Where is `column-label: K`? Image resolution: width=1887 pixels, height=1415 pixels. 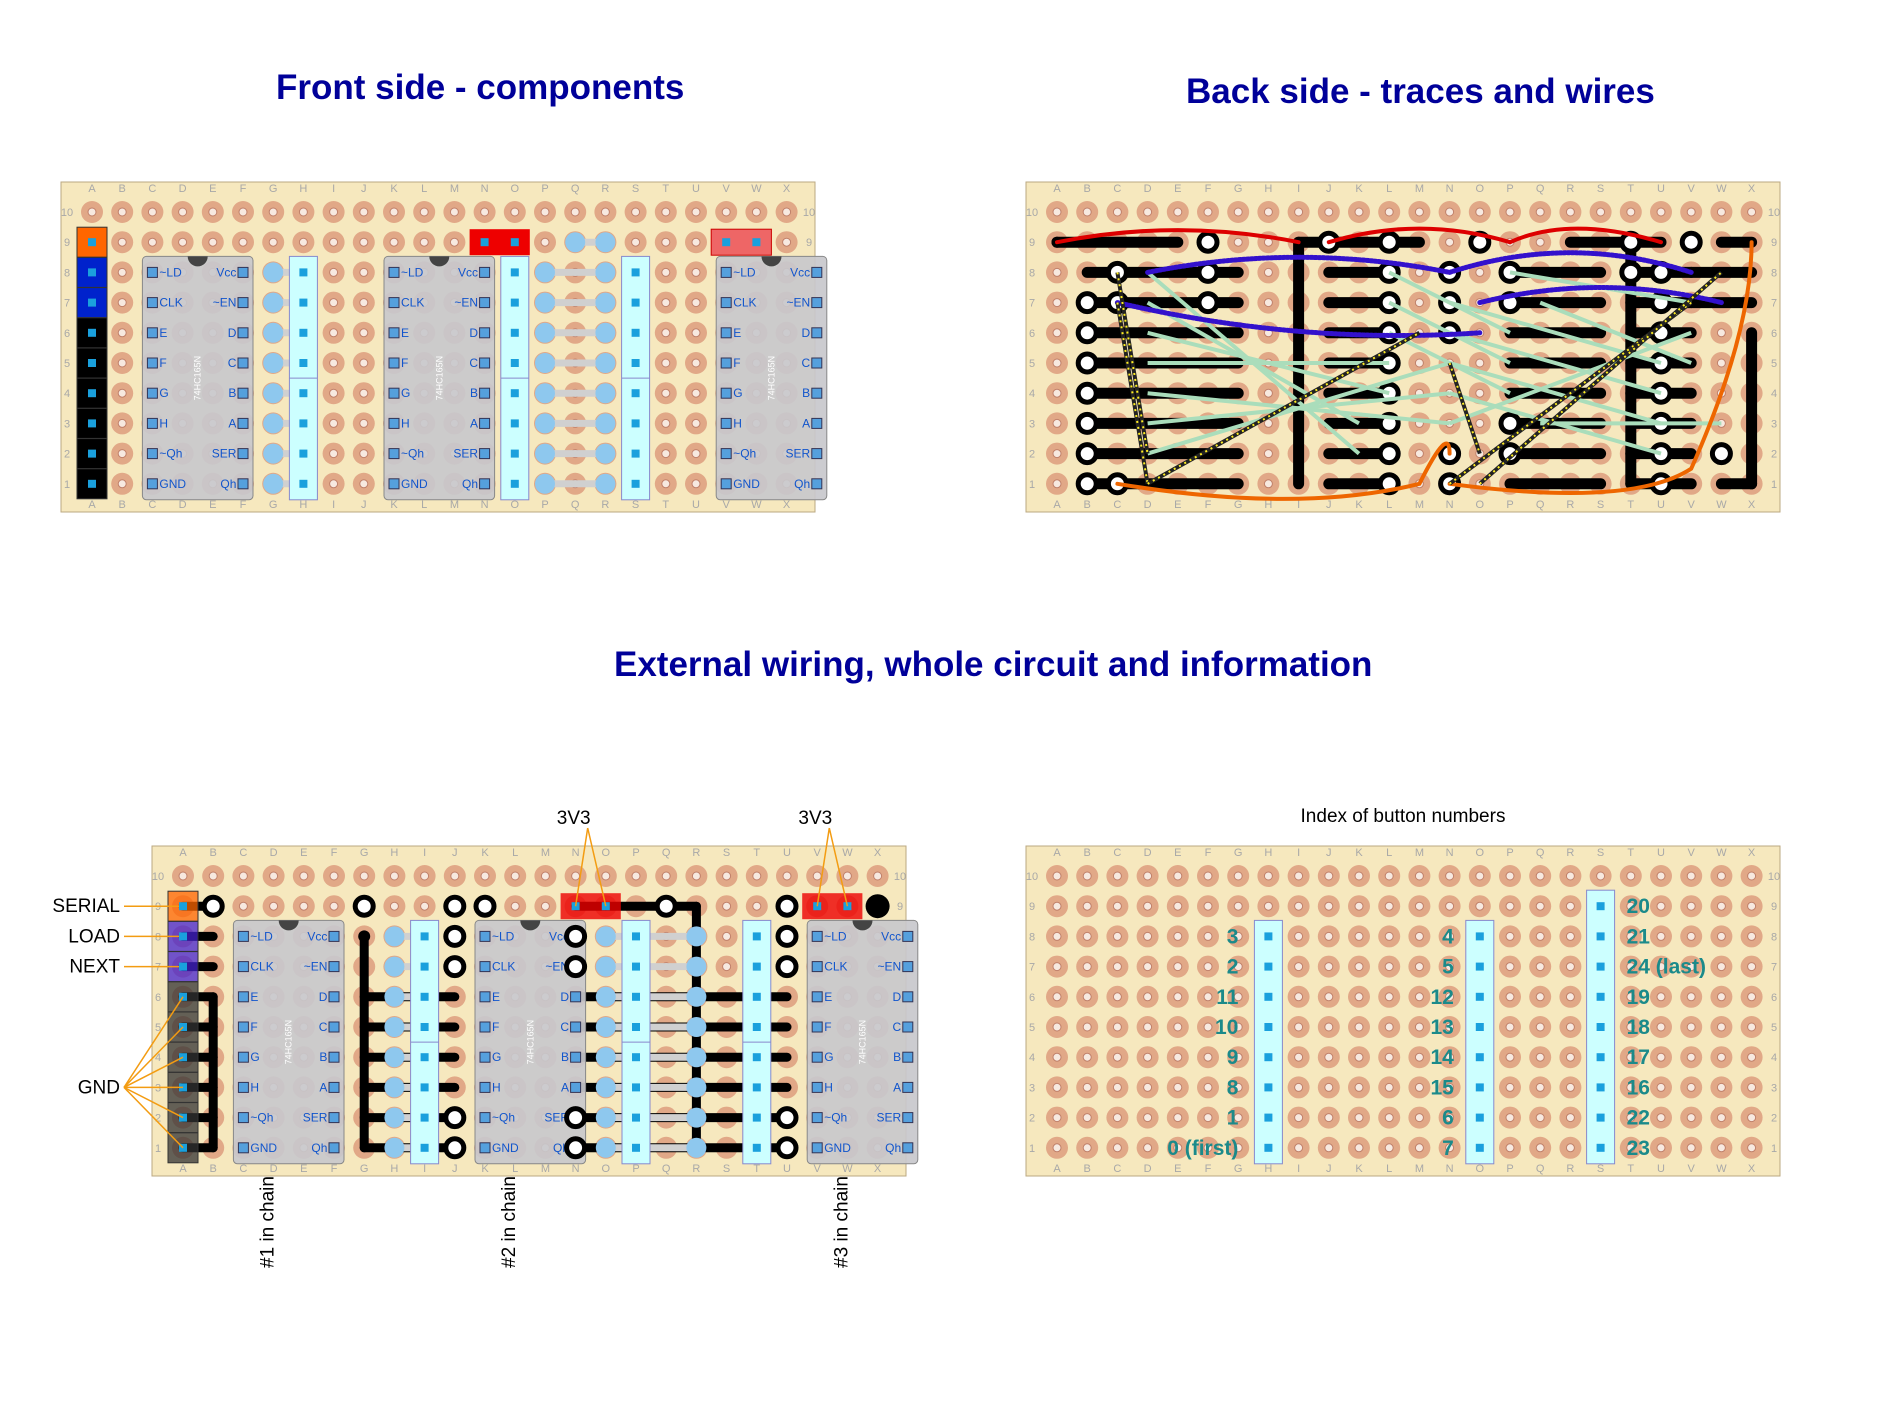
column-label: K is located at coordinates (1359, 505).